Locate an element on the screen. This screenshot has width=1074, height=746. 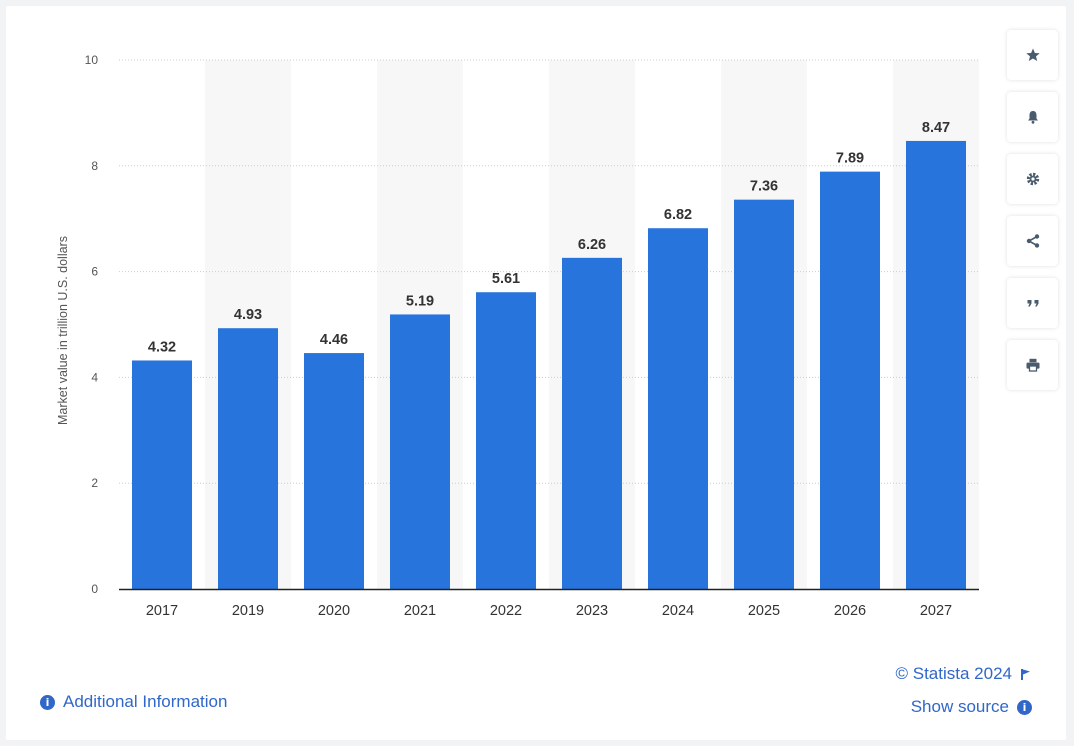
x-tick-label: 2019 is located at coordinates (248, 611).